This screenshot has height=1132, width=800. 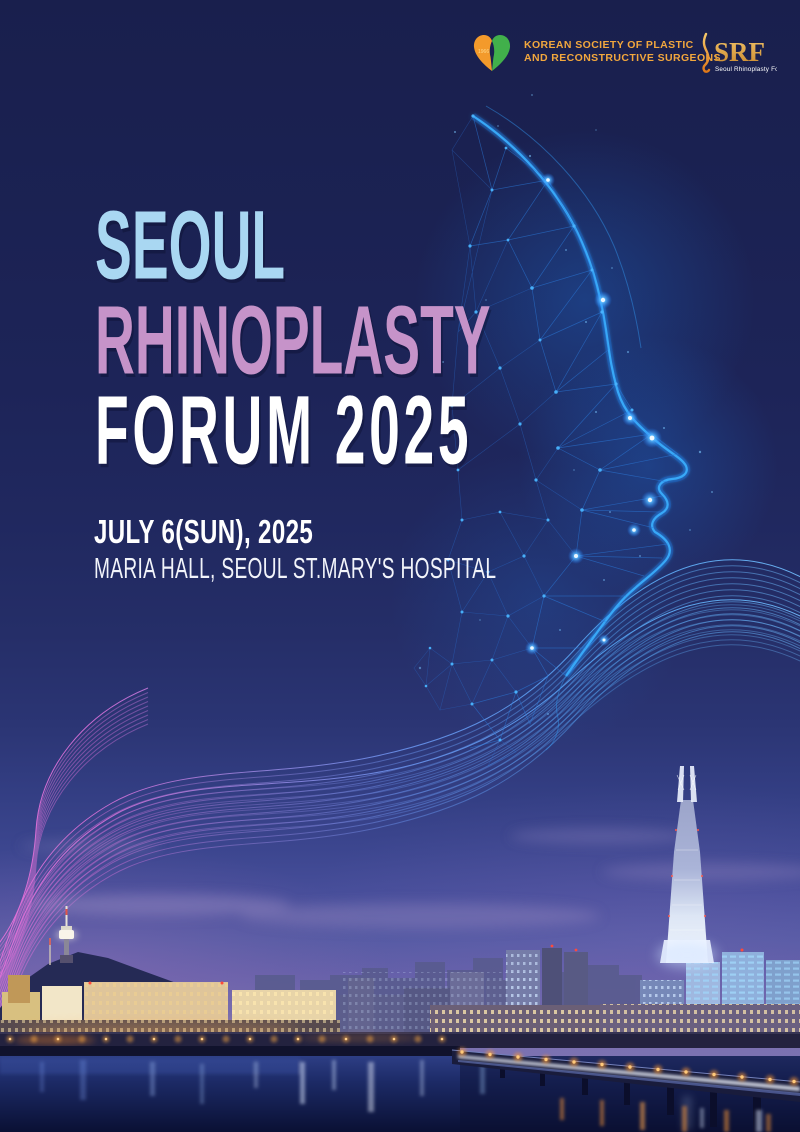 What do you see at coordinates (63, 935) in the screenshot?
I see `n-seoul-tower` at bounding box center [63, 935].